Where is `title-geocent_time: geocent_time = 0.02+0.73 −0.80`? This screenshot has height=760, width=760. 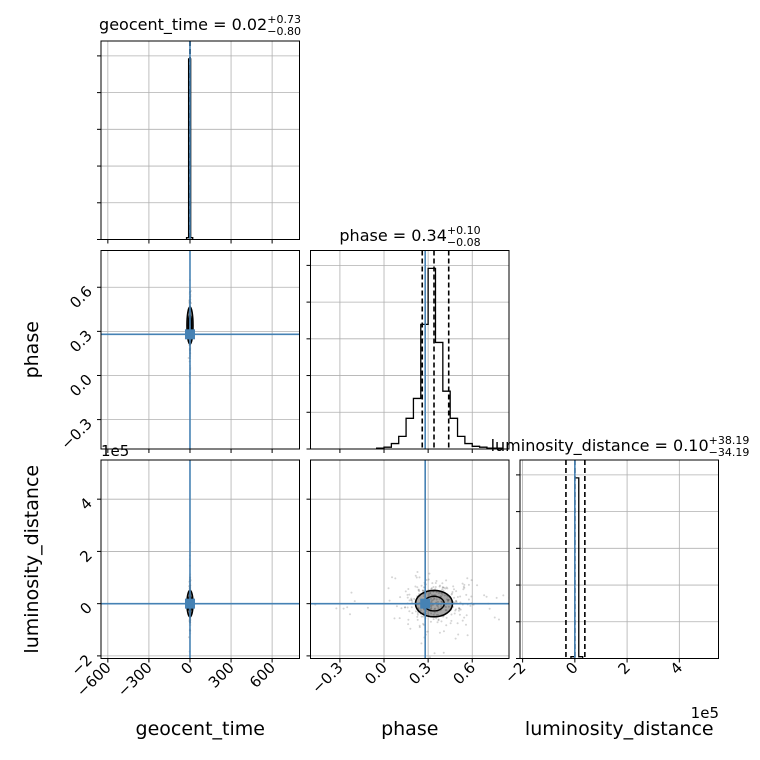 title-geocent_time: geocent_time = 0.02+0.73 −0.80 is located at coordinates (200, 25).